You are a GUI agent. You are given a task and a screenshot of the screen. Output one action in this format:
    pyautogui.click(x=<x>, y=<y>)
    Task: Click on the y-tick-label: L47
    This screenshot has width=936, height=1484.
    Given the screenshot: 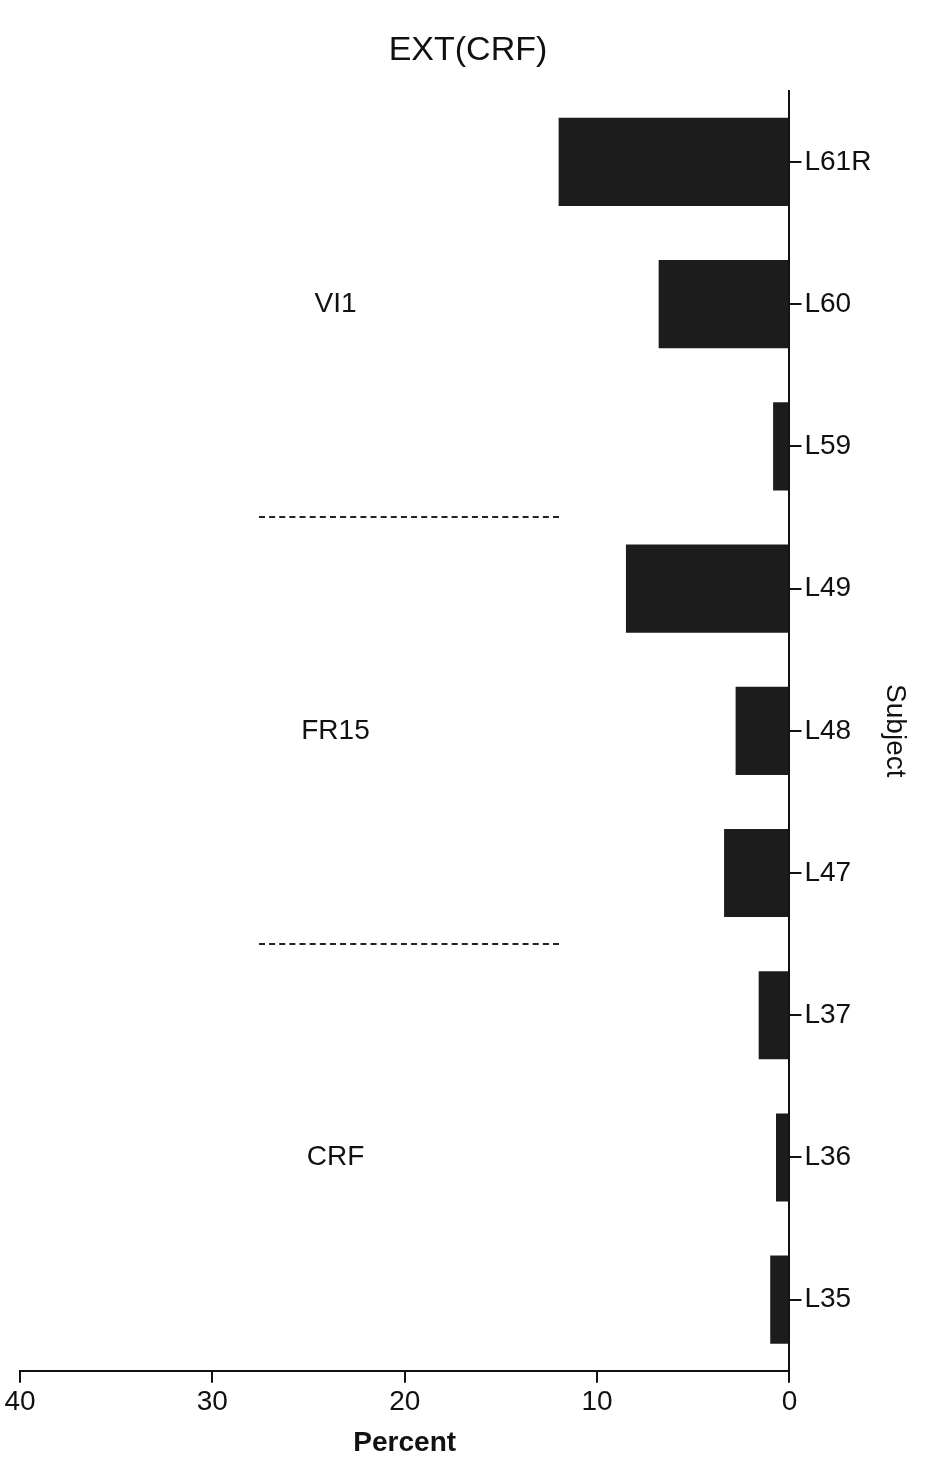 What is the action you would take?
    pyautogui.click(x=828, y=871)
    